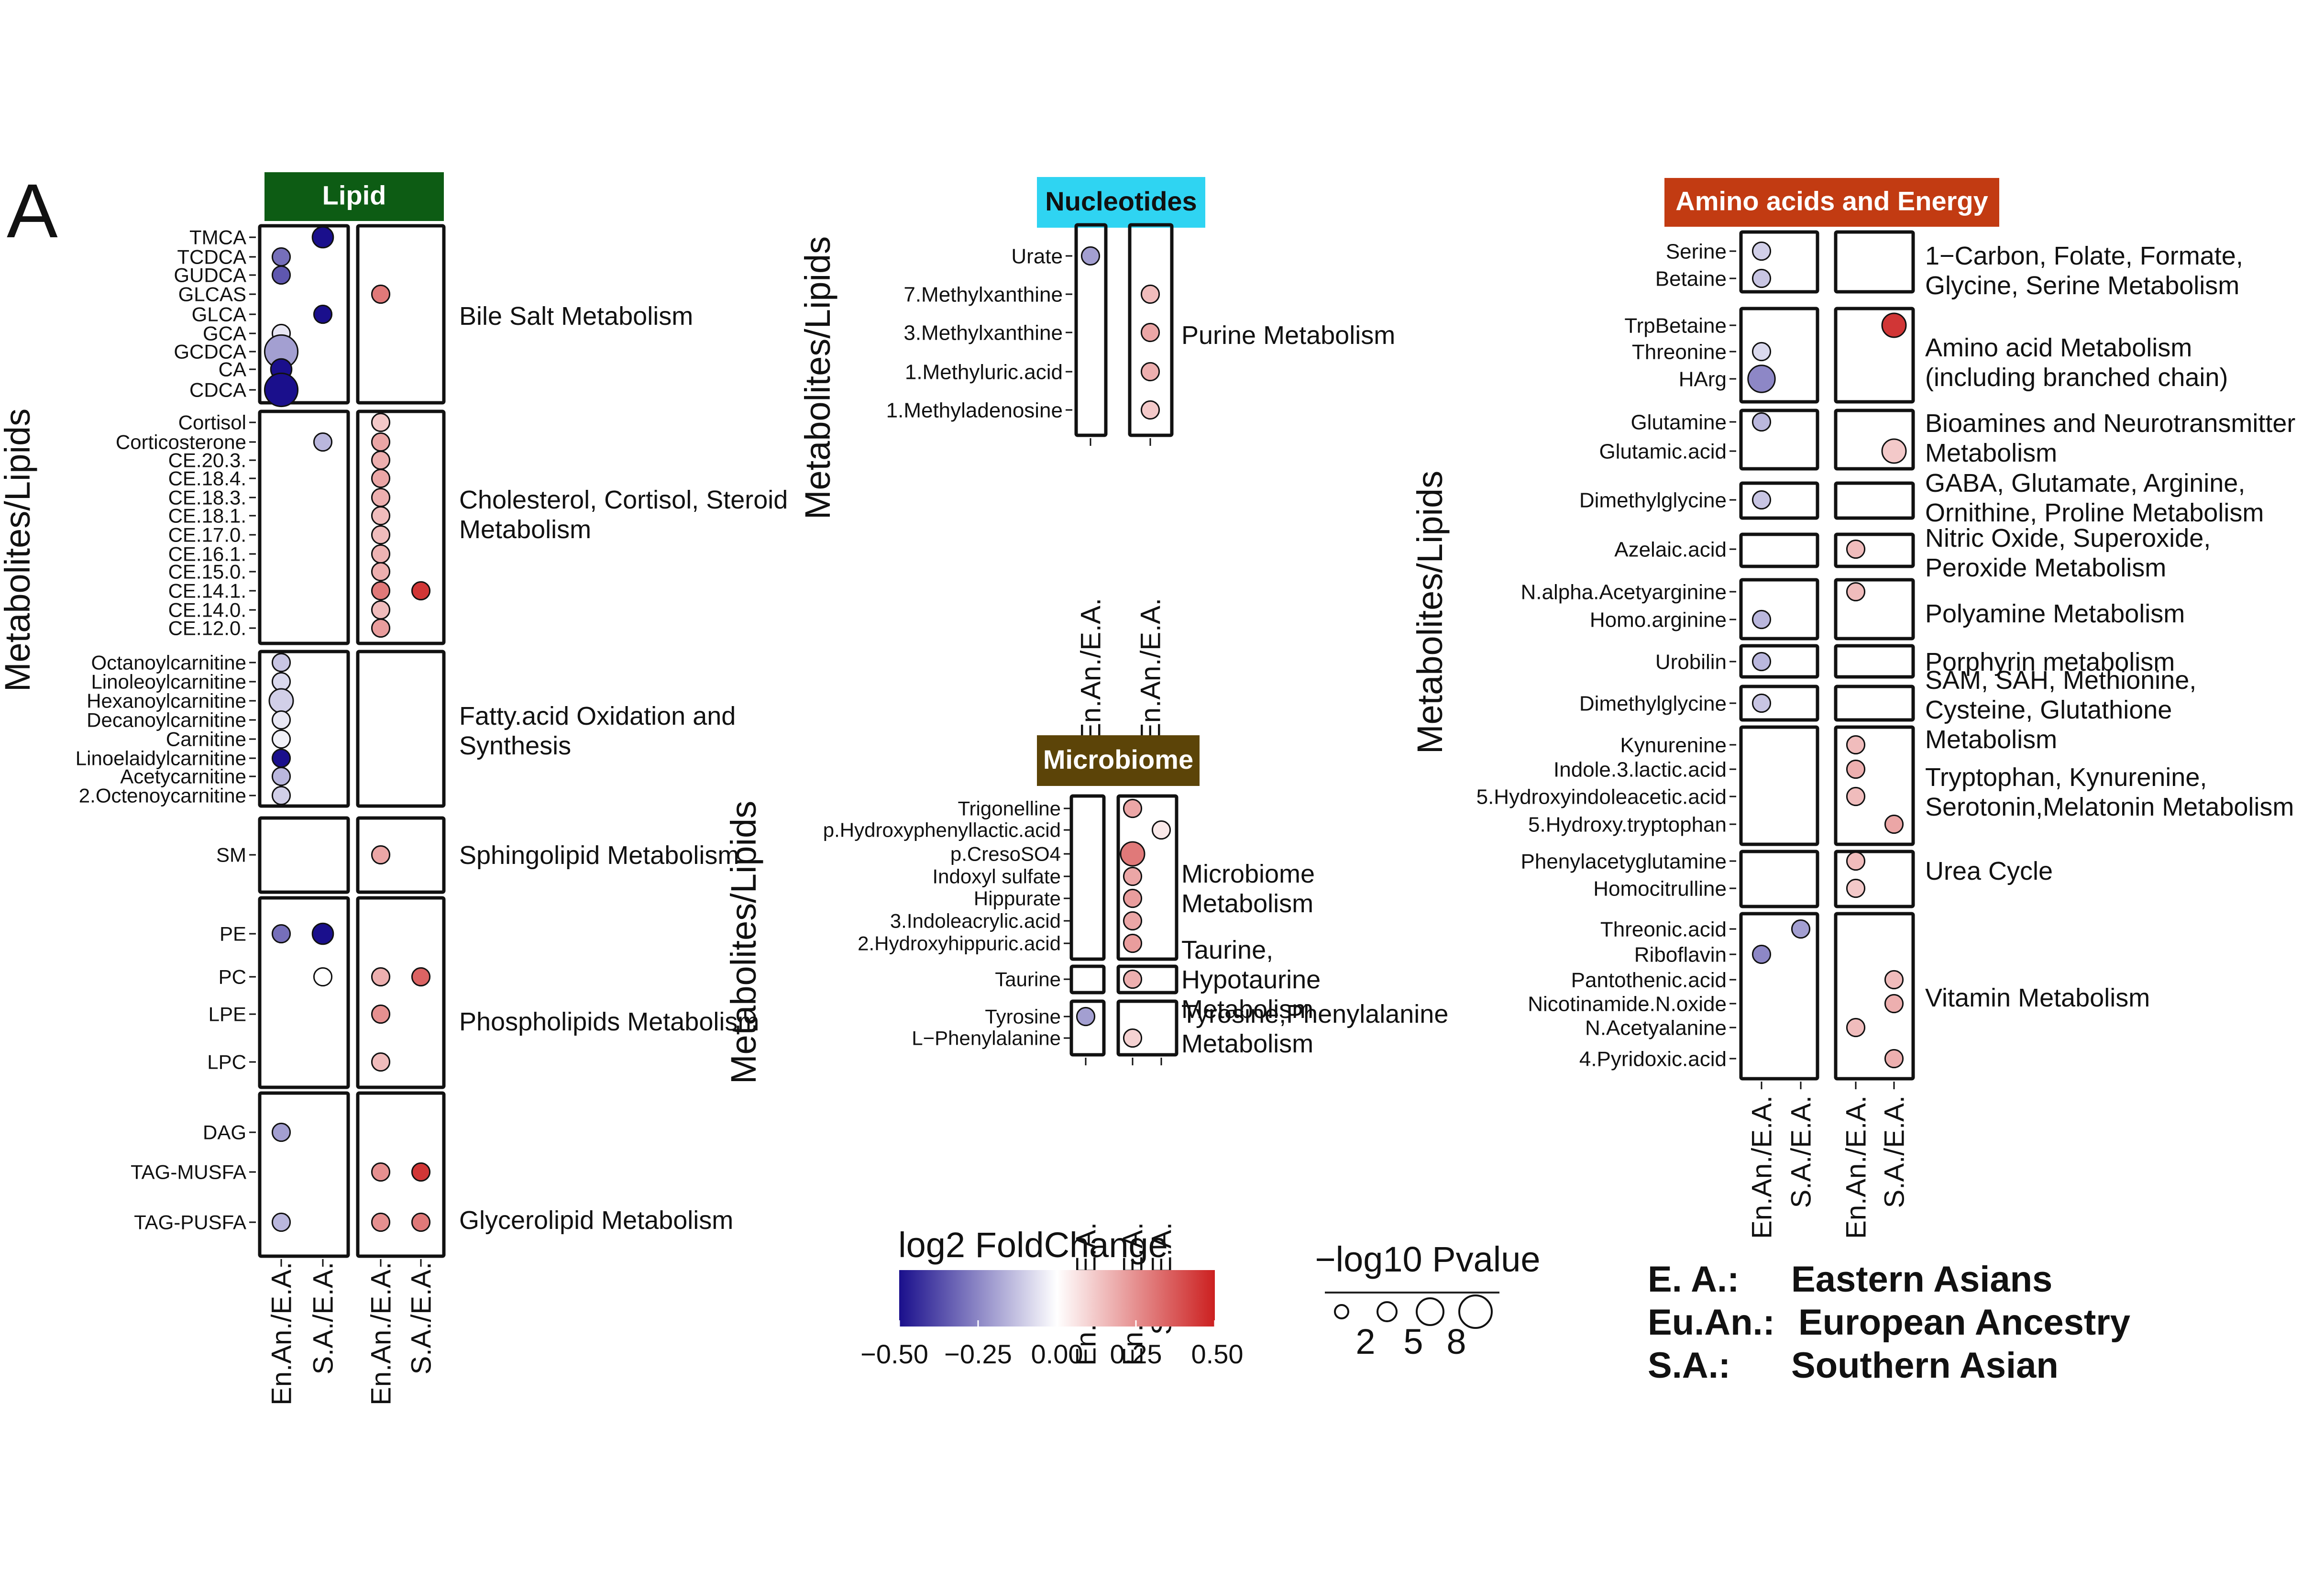 This screenshot has height=1570, width=2324. What do you see at coordinates (1670, 549) in the screenshot?
I see `metabolite-label: Azelaic.acid` at bounding box center [1670, 549].